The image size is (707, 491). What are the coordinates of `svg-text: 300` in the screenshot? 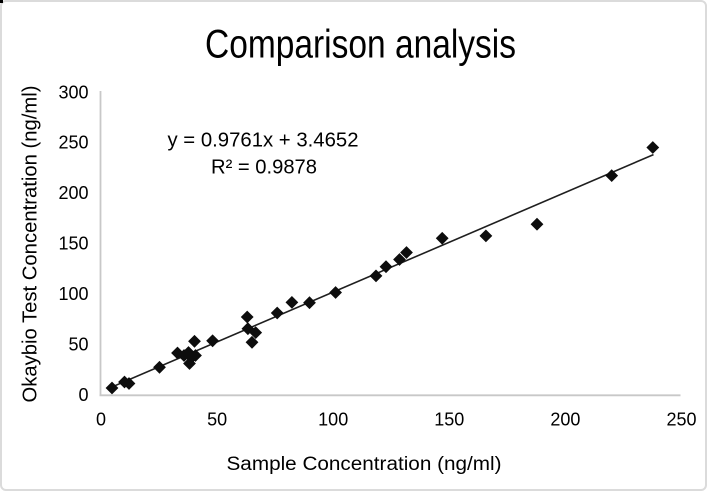 It's located at (73, 92).